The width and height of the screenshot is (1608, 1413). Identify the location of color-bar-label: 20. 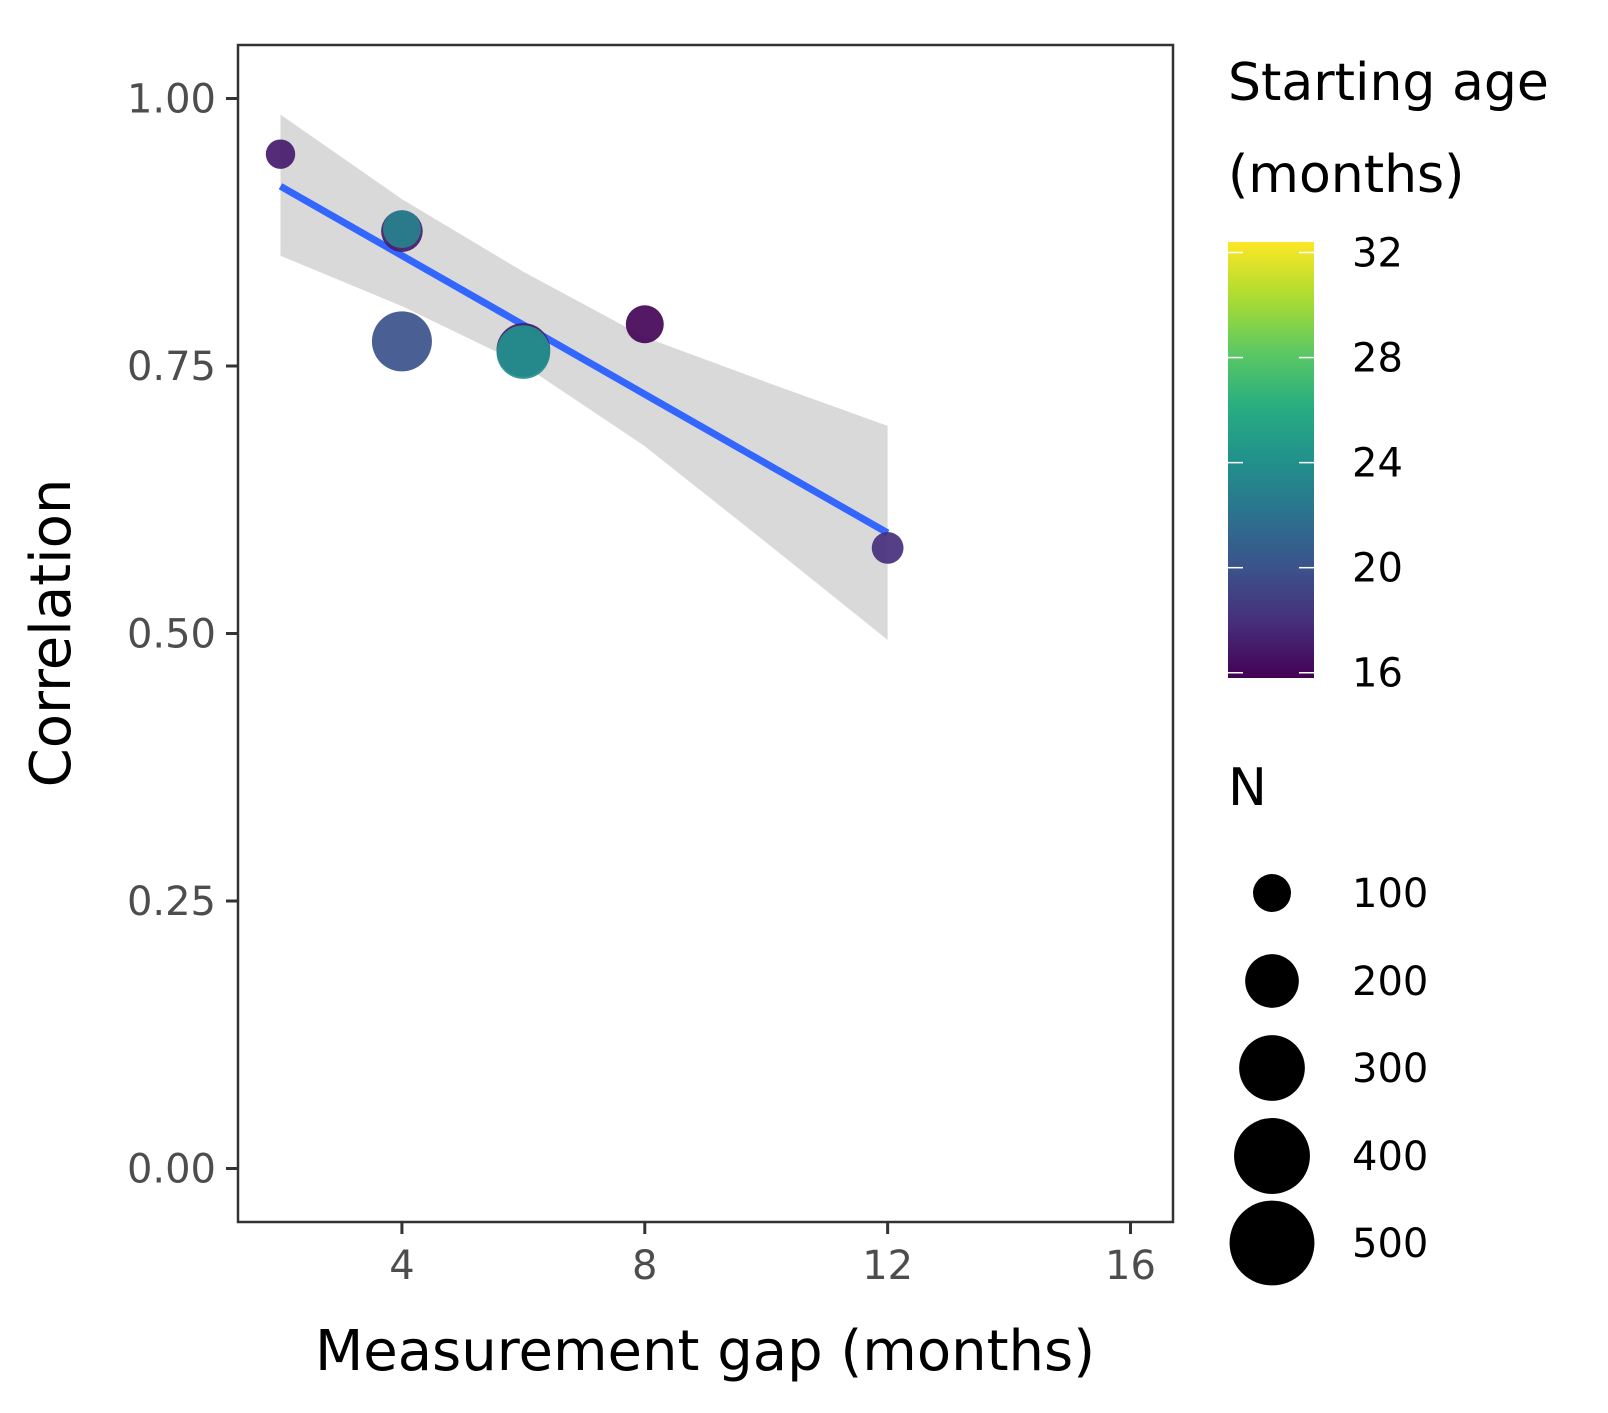
(1377, 569).